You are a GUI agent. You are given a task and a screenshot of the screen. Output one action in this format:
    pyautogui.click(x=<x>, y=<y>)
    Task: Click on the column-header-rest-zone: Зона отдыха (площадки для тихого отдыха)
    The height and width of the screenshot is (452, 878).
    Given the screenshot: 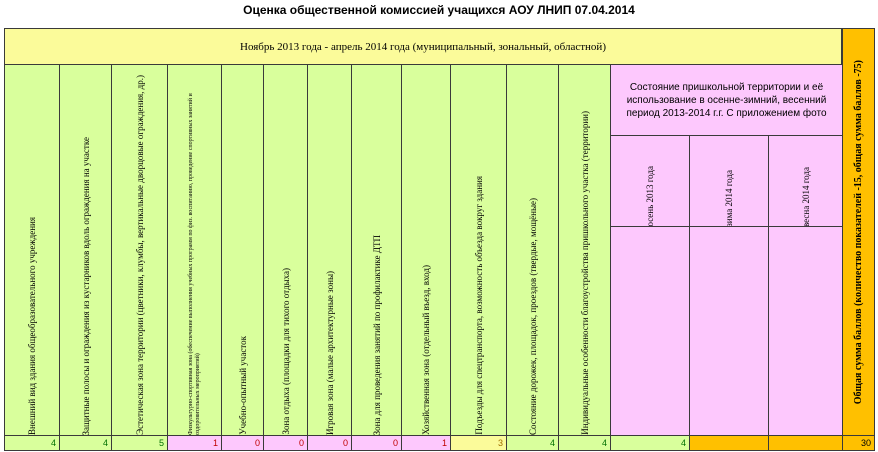 What is the action you would take?
    pyautogui.click(x=285, y=250)
    